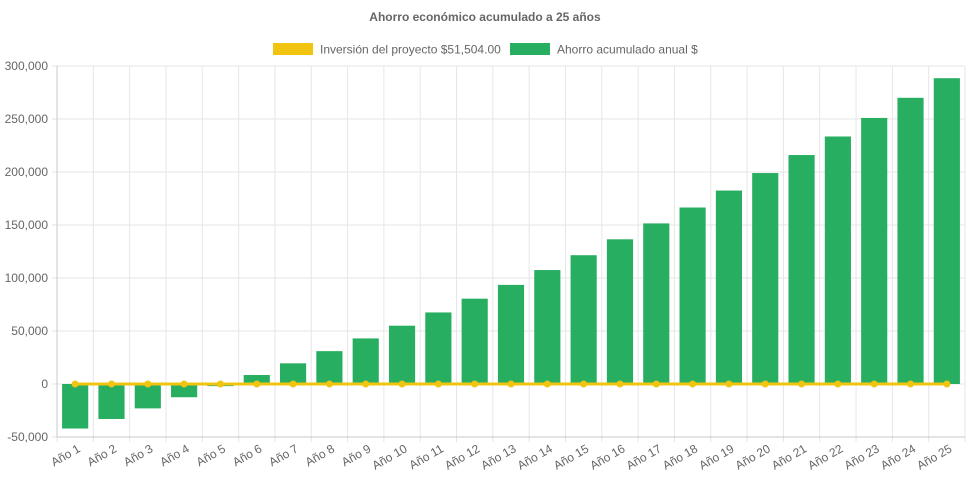 The image size is (971, 485). Describe the element at coordinates (211, 455) in the screenshot. I see `x-tick-label: Año 5` at that location.